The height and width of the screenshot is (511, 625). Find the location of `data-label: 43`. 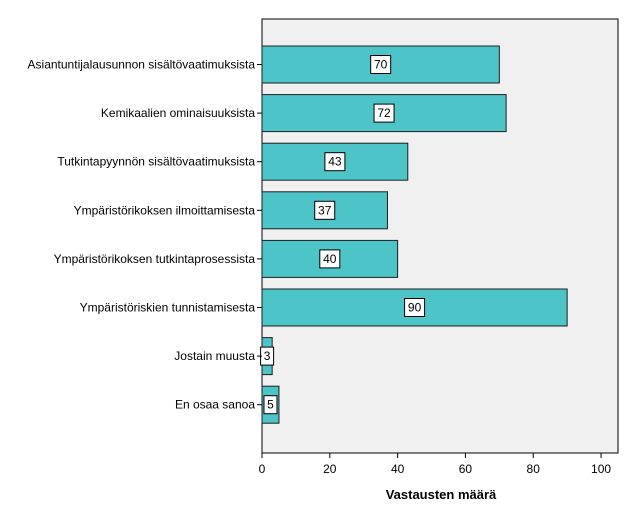

data-label: 43 is located at coordinates (335, 162).